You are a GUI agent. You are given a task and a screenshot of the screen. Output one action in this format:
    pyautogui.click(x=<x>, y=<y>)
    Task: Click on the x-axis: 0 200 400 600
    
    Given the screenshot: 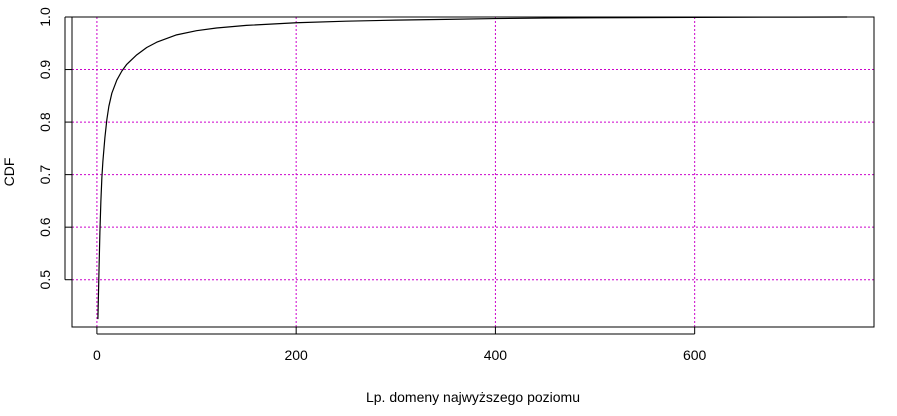 What is the action you would take?
    pyautogui.click(x=400, y=345)
    